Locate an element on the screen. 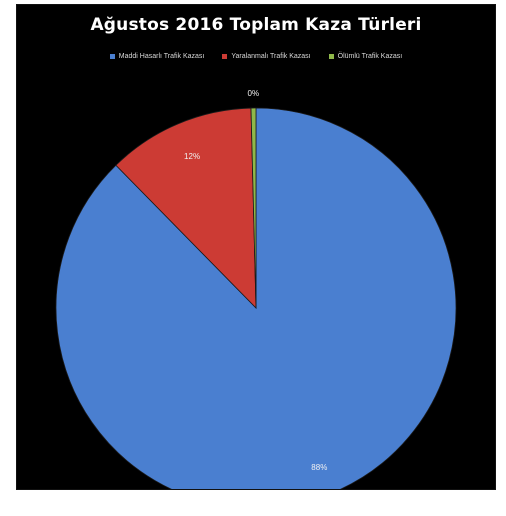 The image size is (506, 516). legend-swatch-olumlu is located at coordinates (331, 56).